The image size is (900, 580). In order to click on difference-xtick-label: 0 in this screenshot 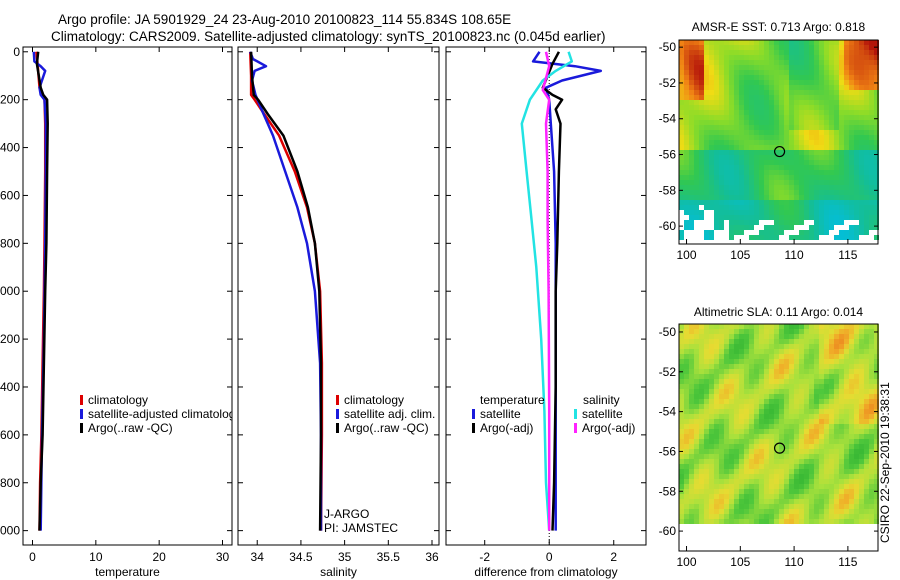, I will do `click(549, 557)`.